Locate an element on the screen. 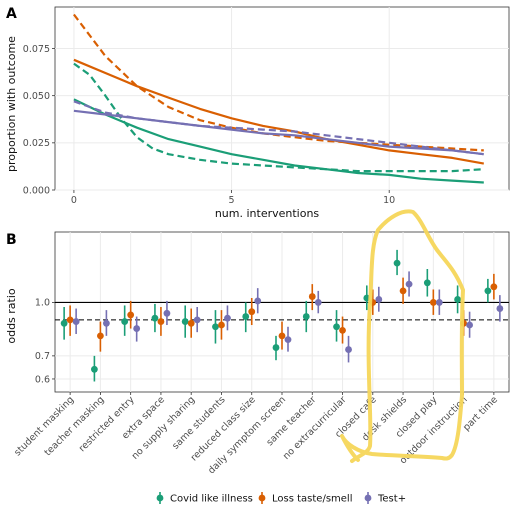  legend-key-dot-covid is located at coordinates (160, 498).